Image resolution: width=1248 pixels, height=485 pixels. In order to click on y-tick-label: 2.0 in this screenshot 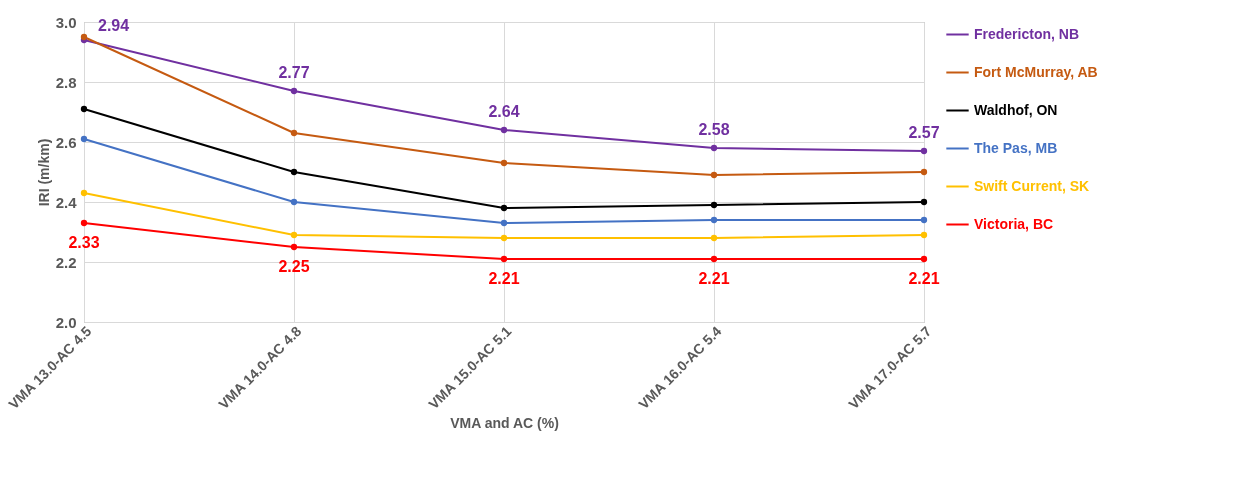, I will do `click(66, 322)`.